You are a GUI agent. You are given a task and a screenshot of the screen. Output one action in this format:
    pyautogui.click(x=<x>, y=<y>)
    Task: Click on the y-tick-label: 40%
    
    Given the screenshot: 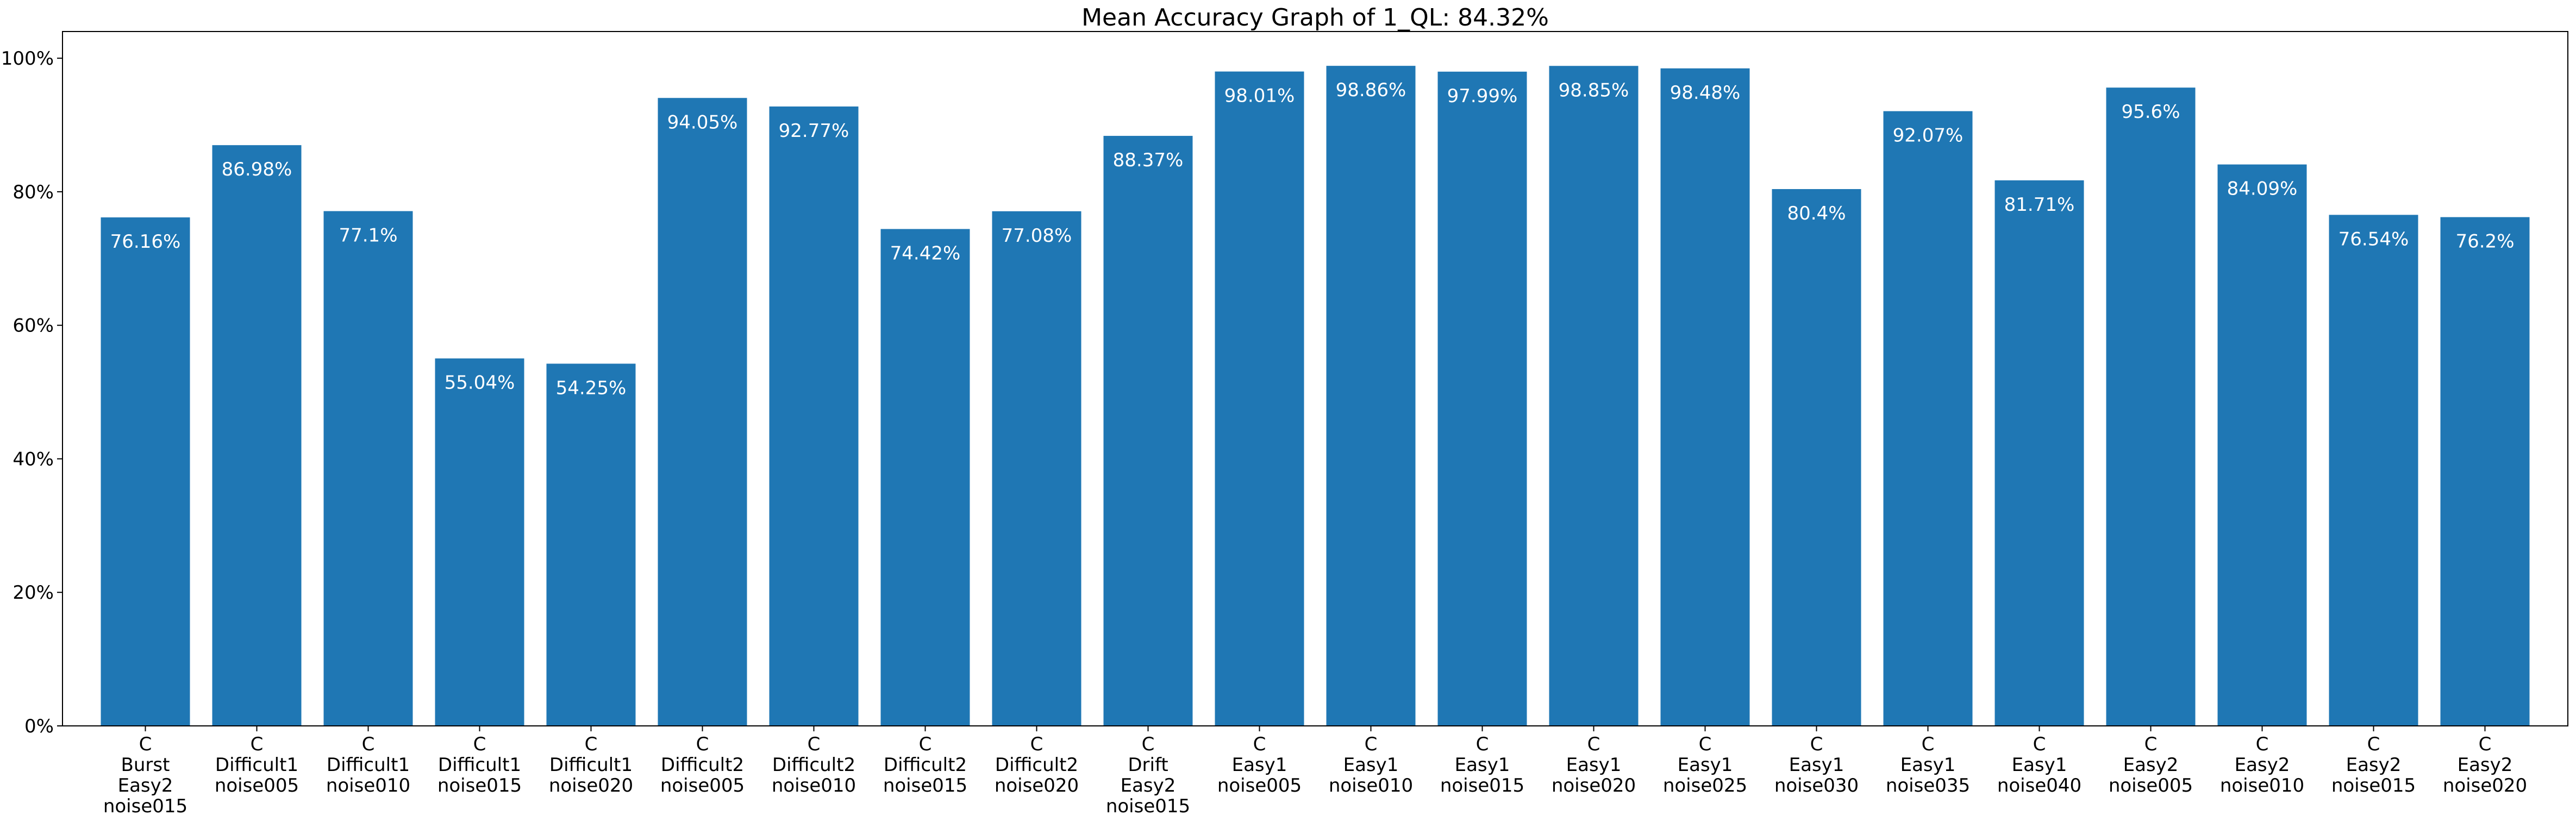 What is the action you would take?
    pyautogui.click(x=33, y=459)
    